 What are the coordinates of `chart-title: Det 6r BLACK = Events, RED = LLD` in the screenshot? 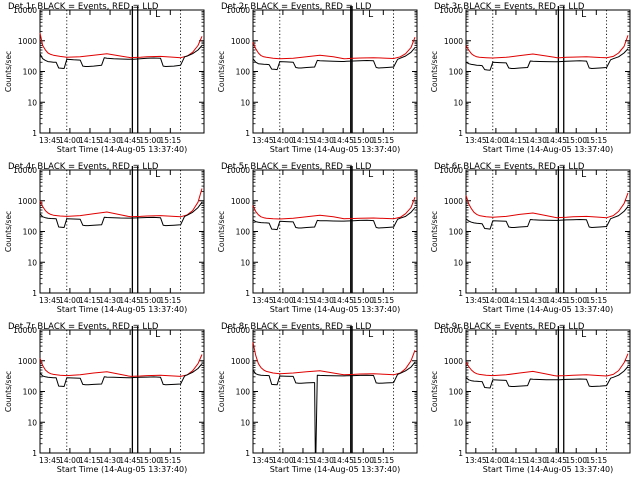 It's located at (509, 167).